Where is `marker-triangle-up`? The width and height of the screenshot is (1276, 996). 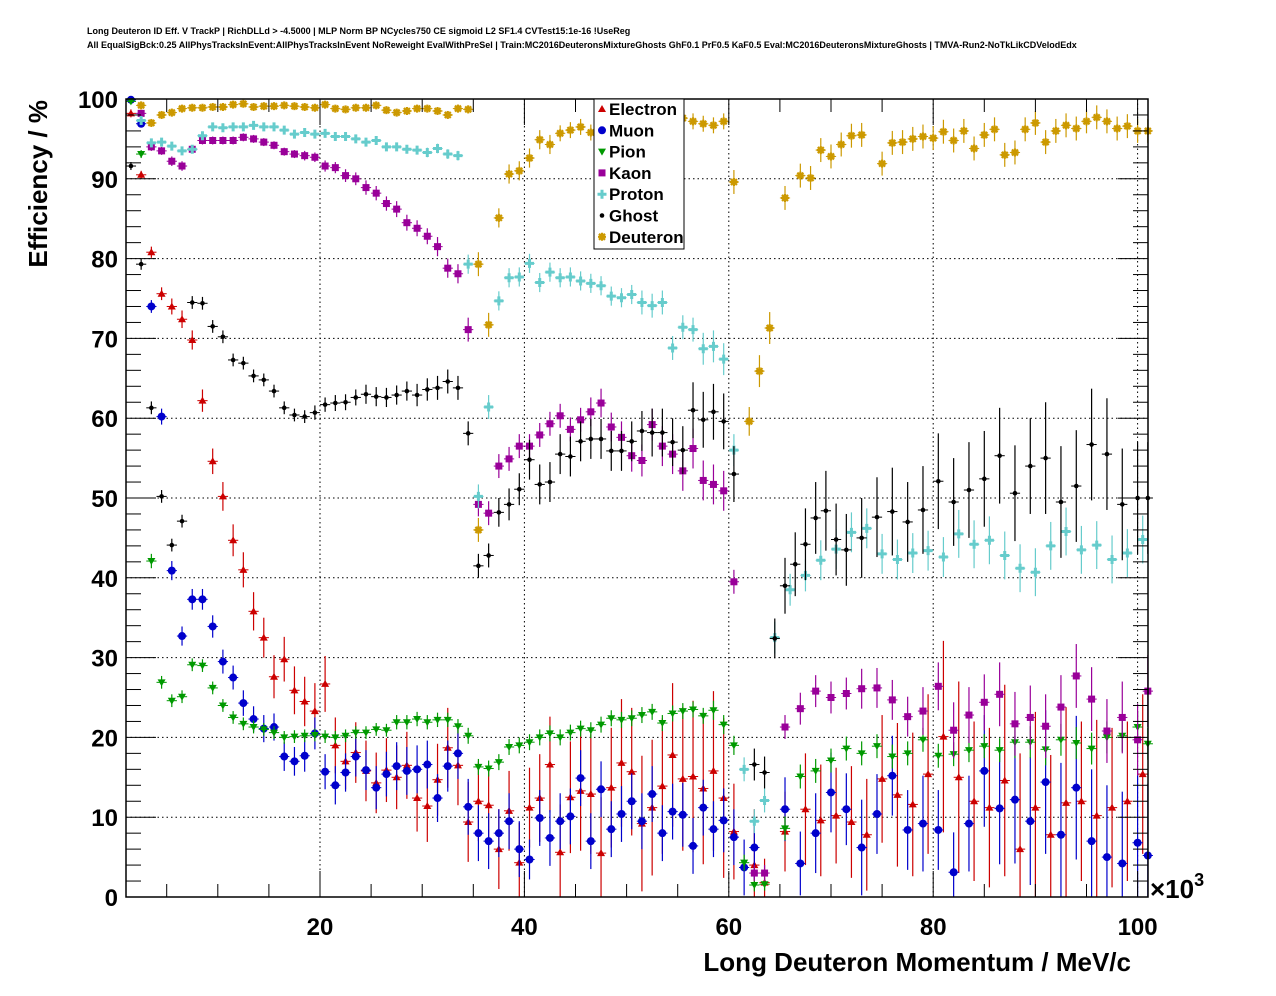
marker-triangle-up is located at coordinates (631, 771).